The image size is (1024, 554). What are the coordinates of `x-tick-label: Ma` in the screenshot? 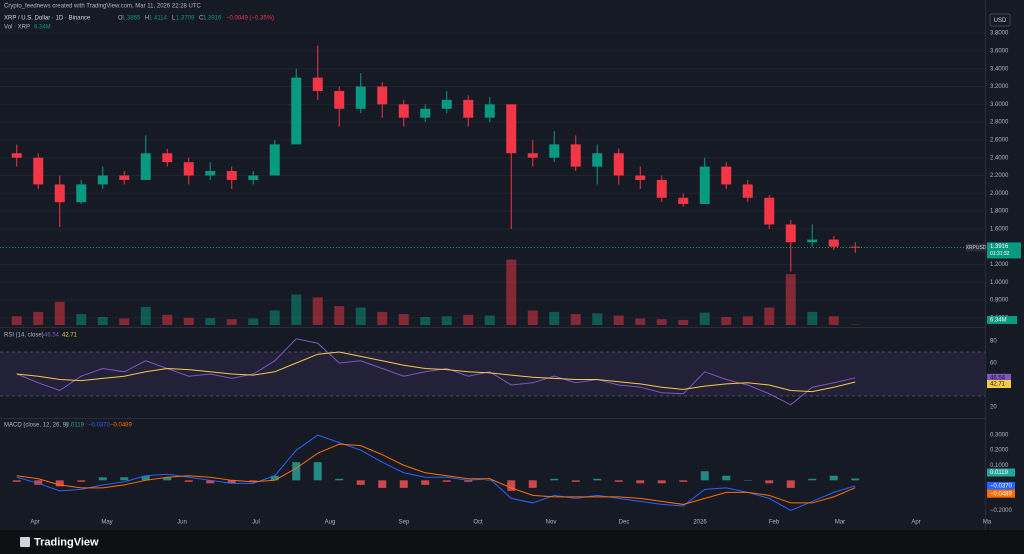 It's located at (987, 523).